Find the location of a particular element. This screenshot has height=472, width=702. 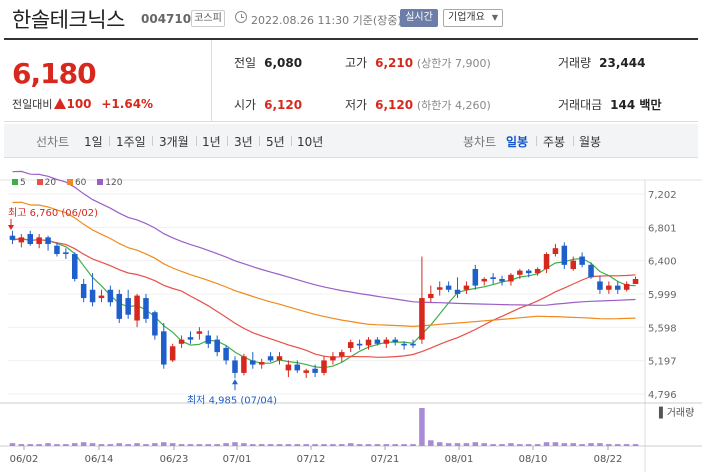

clock-icon is located at coordinates (241, 17).